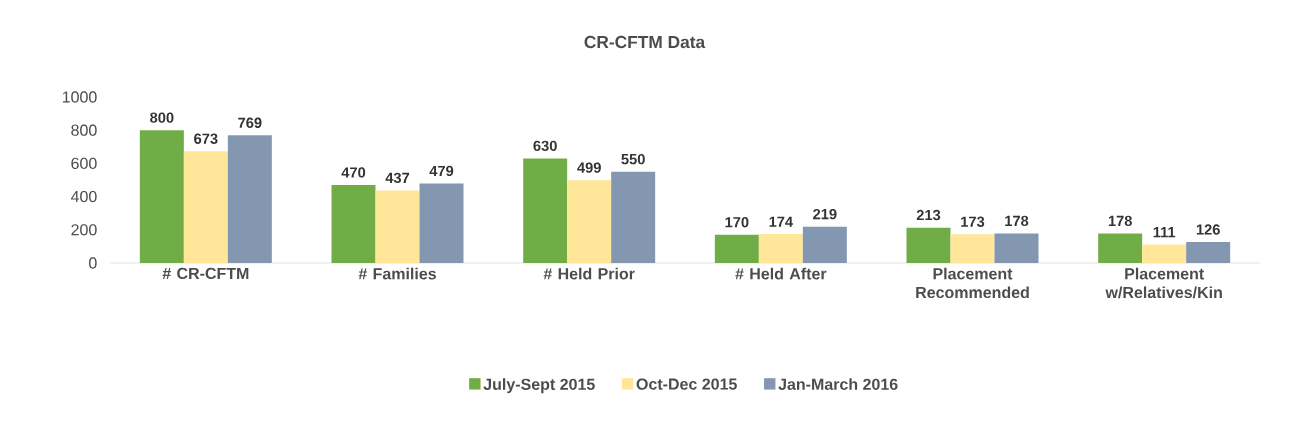 The height and width of the screenshot is (425, 1289). I want to click on x-tick-label: # Families, so click(397, 273).